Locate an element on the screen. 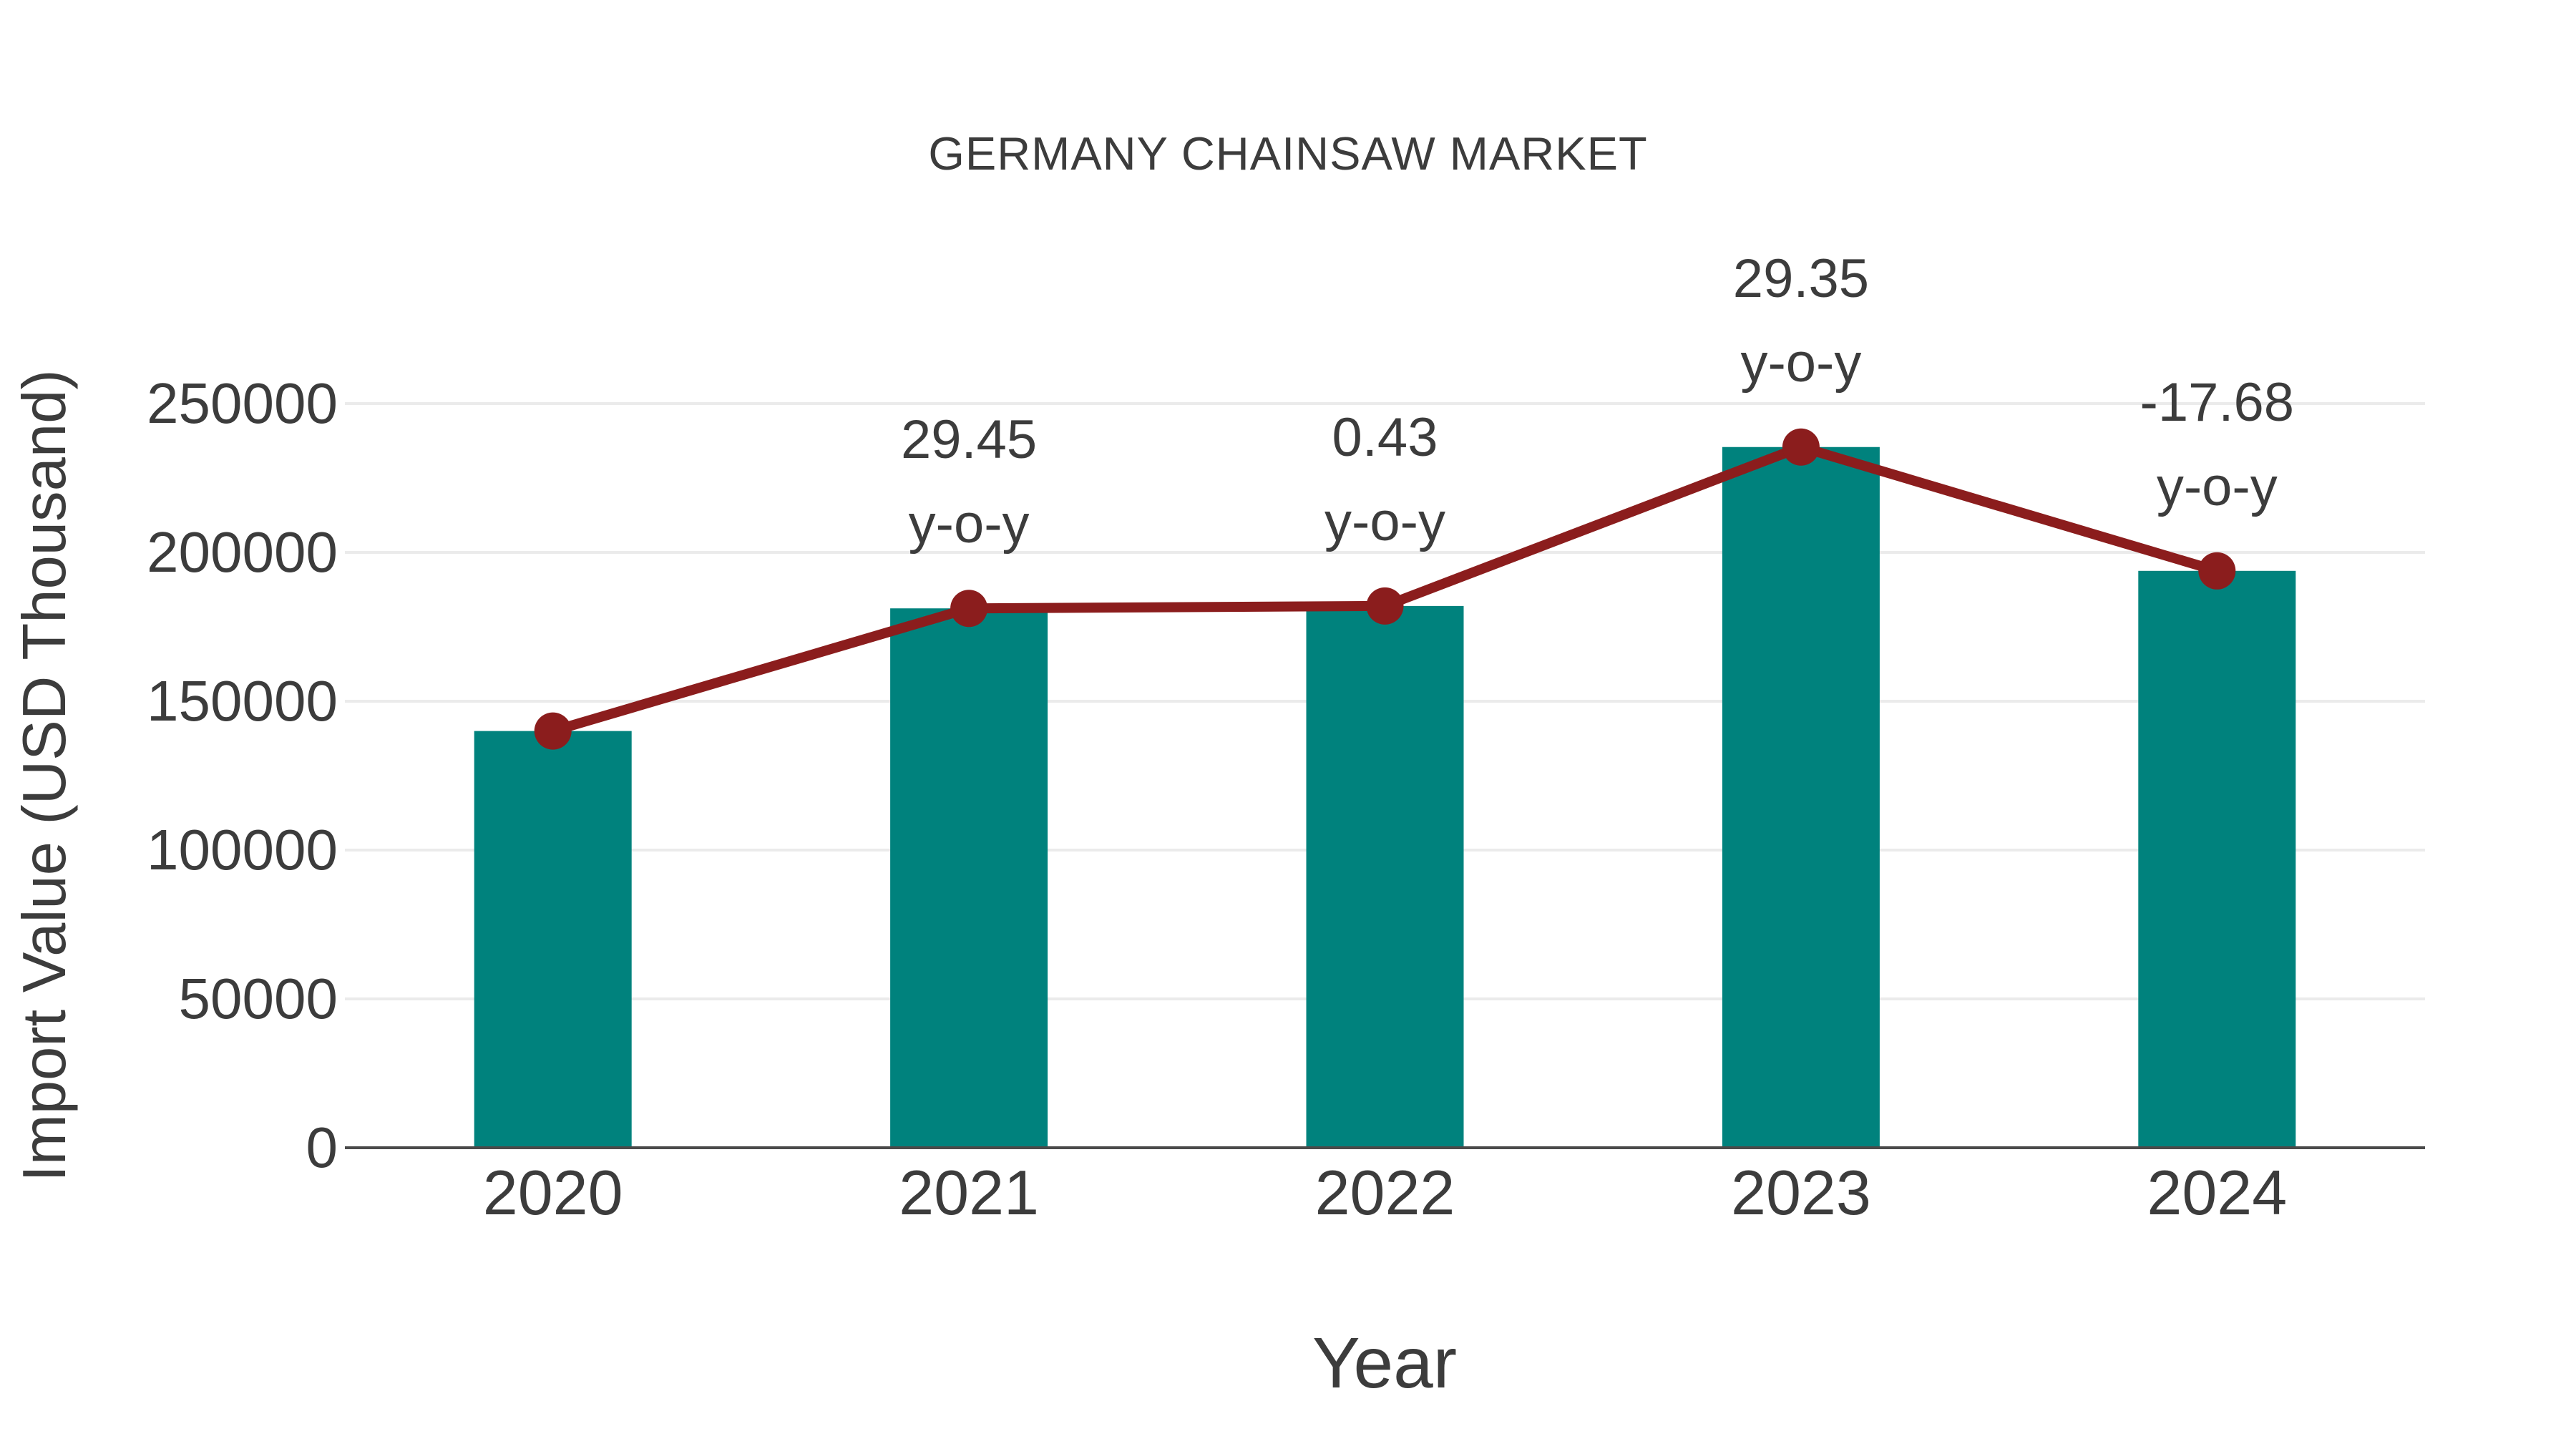  bar-2023 is located at coordinates (1801, 797).